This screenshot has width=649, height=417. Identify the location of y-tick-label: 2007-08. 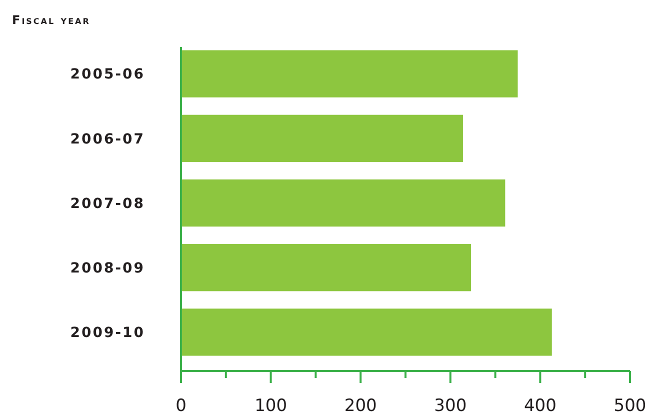
(107, 204).